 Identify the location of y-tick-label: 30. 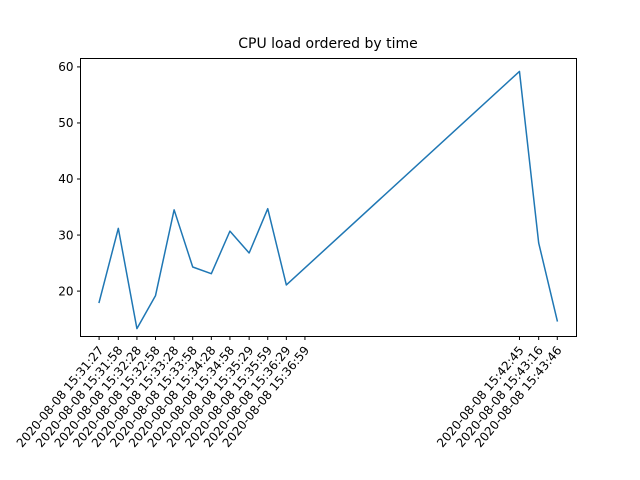
(65, 235).